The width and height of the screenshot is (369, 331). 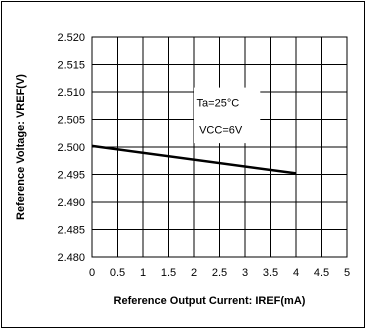 What do you see at coordinates (71, 93) in the screenshot?
I see `y-tick-label: 2.510` at bounding box center [71, 93].